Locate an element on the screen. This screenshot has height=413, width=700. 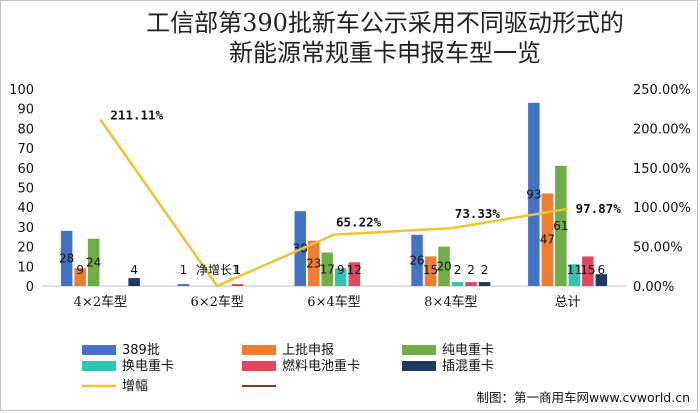
y-tick-right: 0.00% is located at coordinates (653, 287).